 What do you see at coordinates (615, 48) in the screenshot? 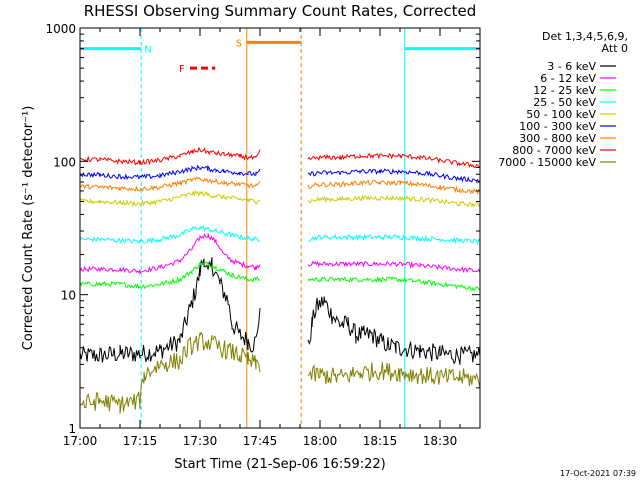
I see `legend-header: Att 0` at bounding box center [615, 48].